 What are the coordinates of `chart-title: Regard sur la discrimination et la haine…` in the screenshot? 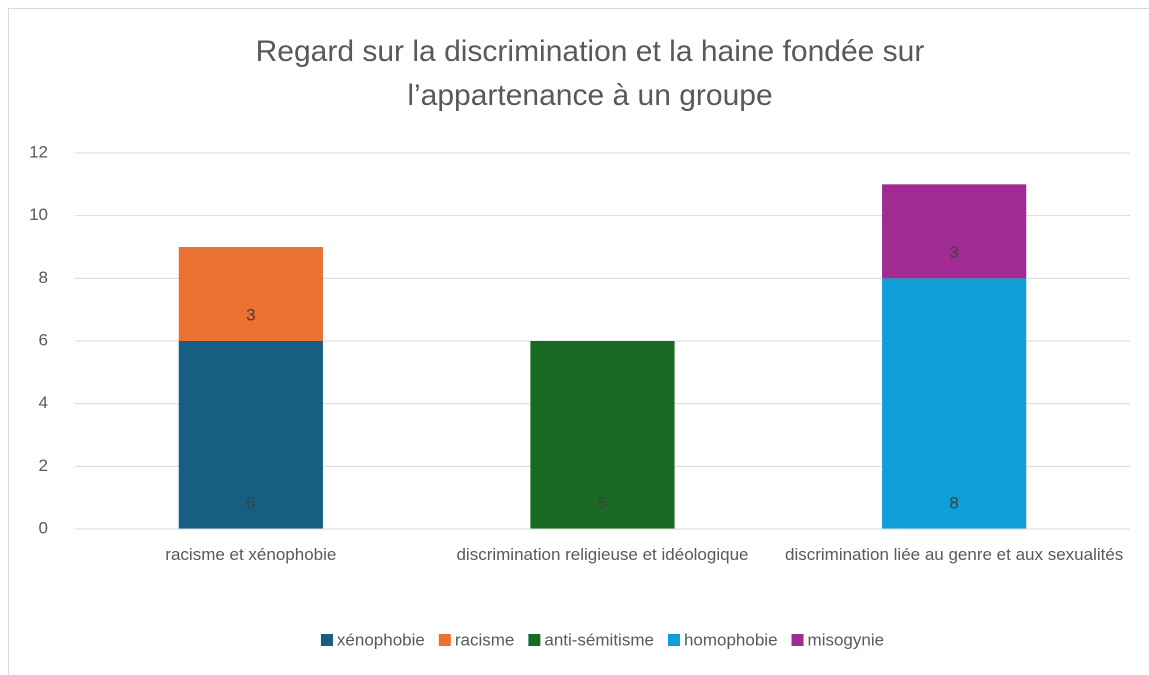 It's located at (590, 73).